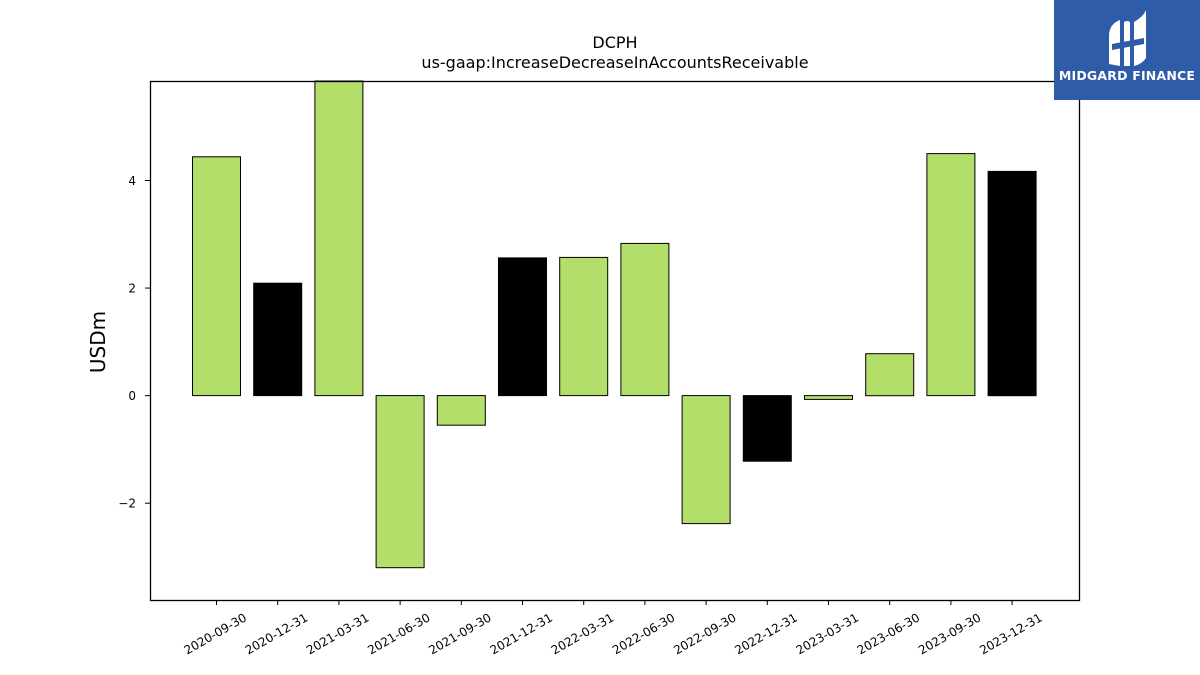 The width and height of the screenshot is (1200, 675). Describe the element at coordinates (1127, 75) in the screenshot. I see `logo-text: MIDGARD FINANCE` at that location.